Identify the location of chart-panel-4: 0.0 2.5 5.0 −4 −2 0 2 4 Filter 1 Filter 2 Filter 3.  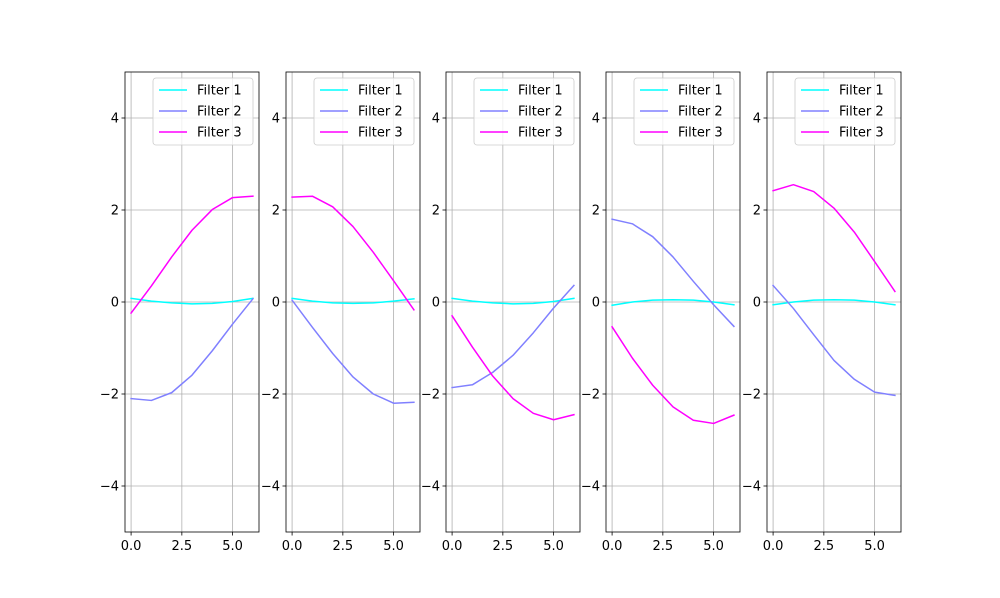
(661, 312).